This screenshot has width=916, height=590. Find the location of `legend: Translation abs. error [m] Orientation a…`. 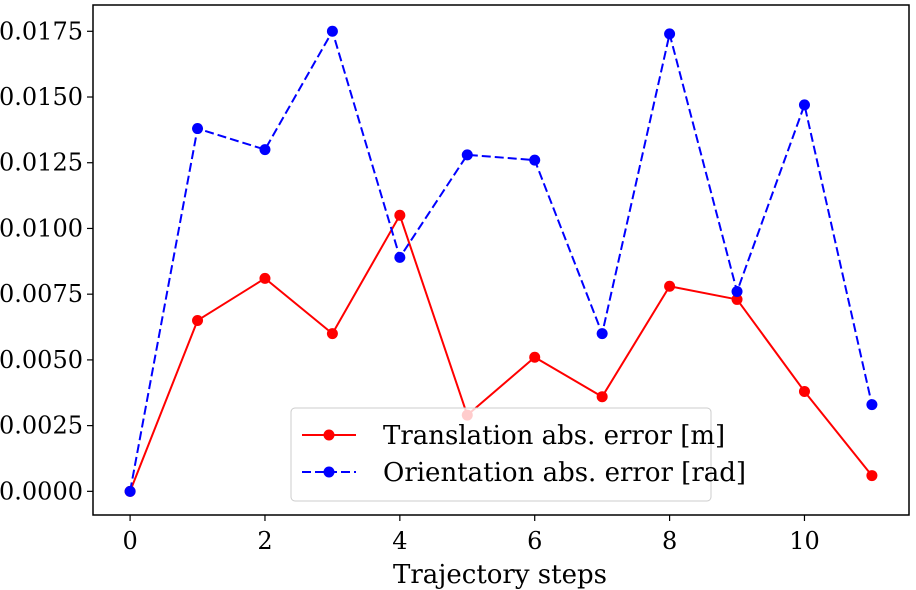

legend: Translation abs. error [m] Orientation a… is located at coordinates (518, 454).